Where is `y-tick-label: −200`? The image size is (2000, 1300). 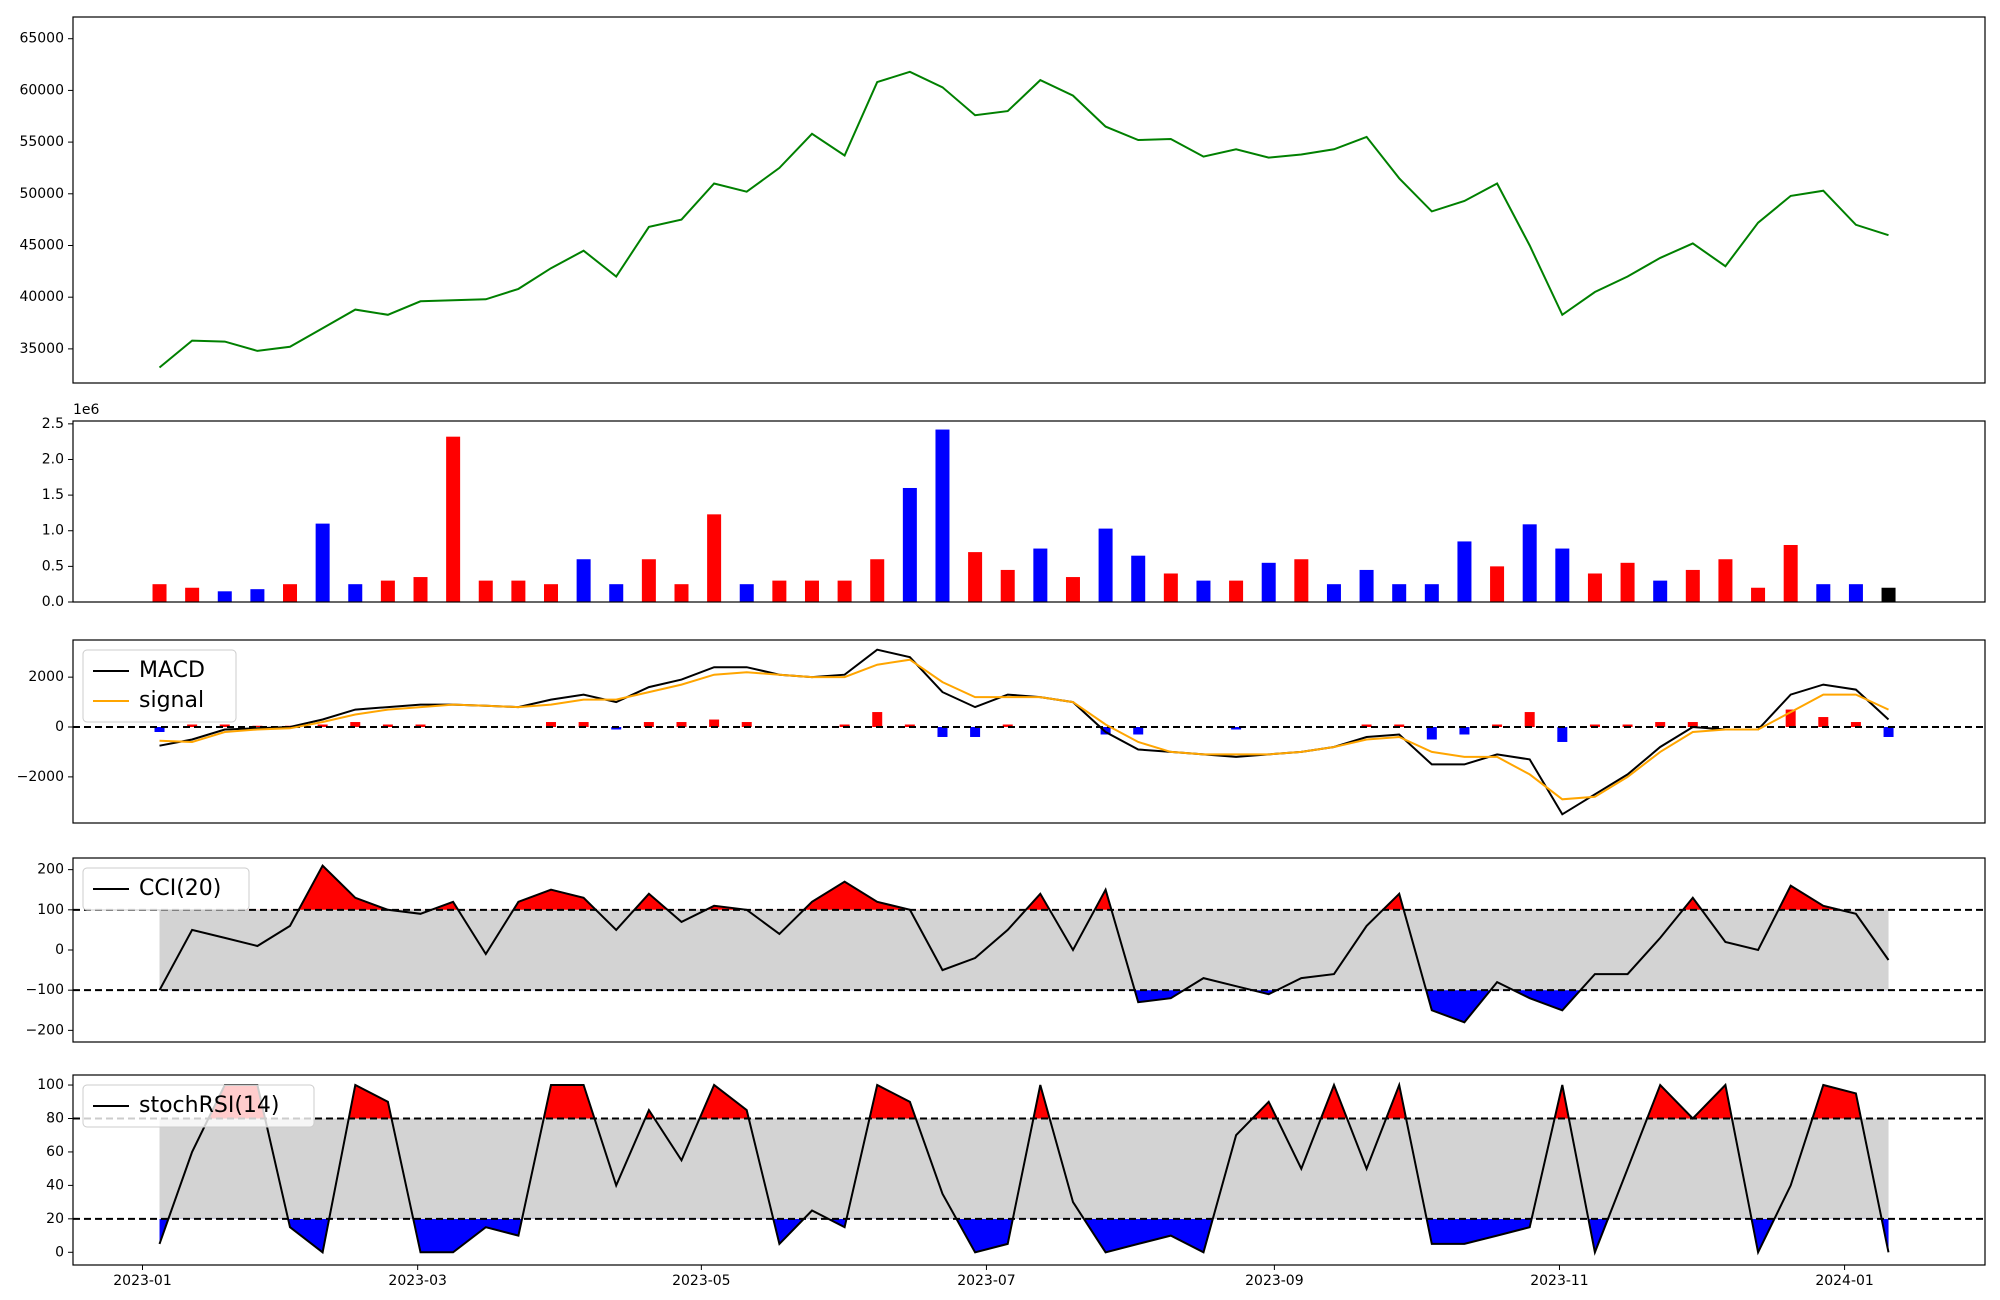
y-tick-label: −200 is located at coordinates (45, 1030).